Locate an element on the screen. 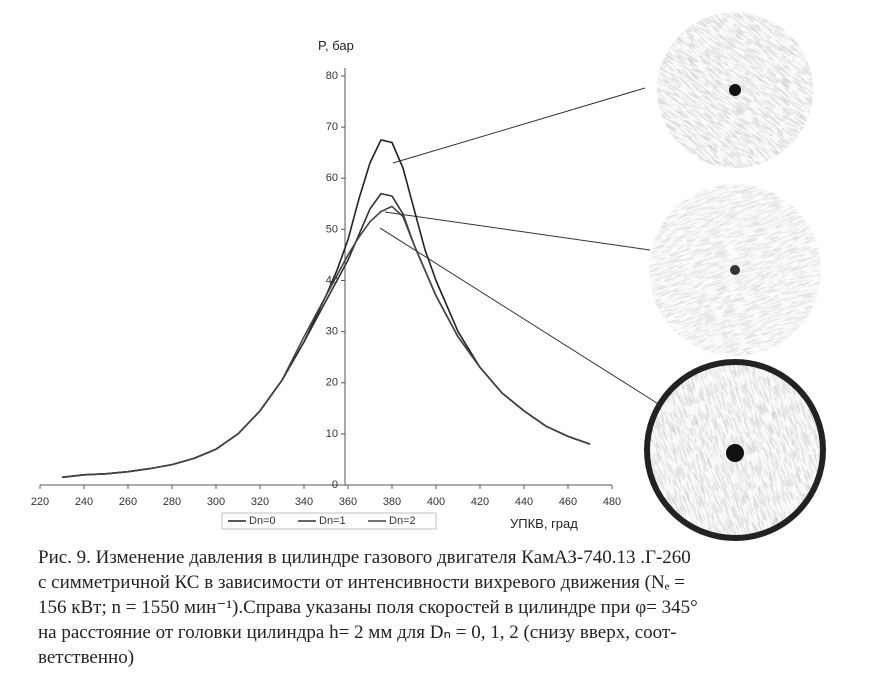  y-tick-label: 60 is located at coordinates (332, 178).